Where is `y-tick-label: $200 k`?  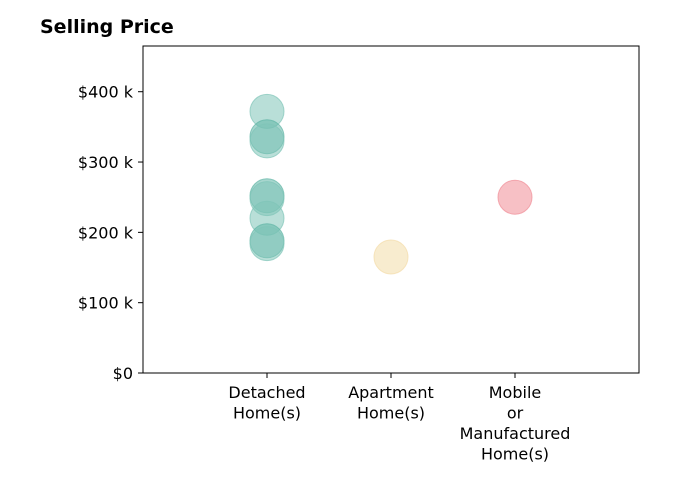
y-tick-label: $200 k is located at coordinates (106, 232).